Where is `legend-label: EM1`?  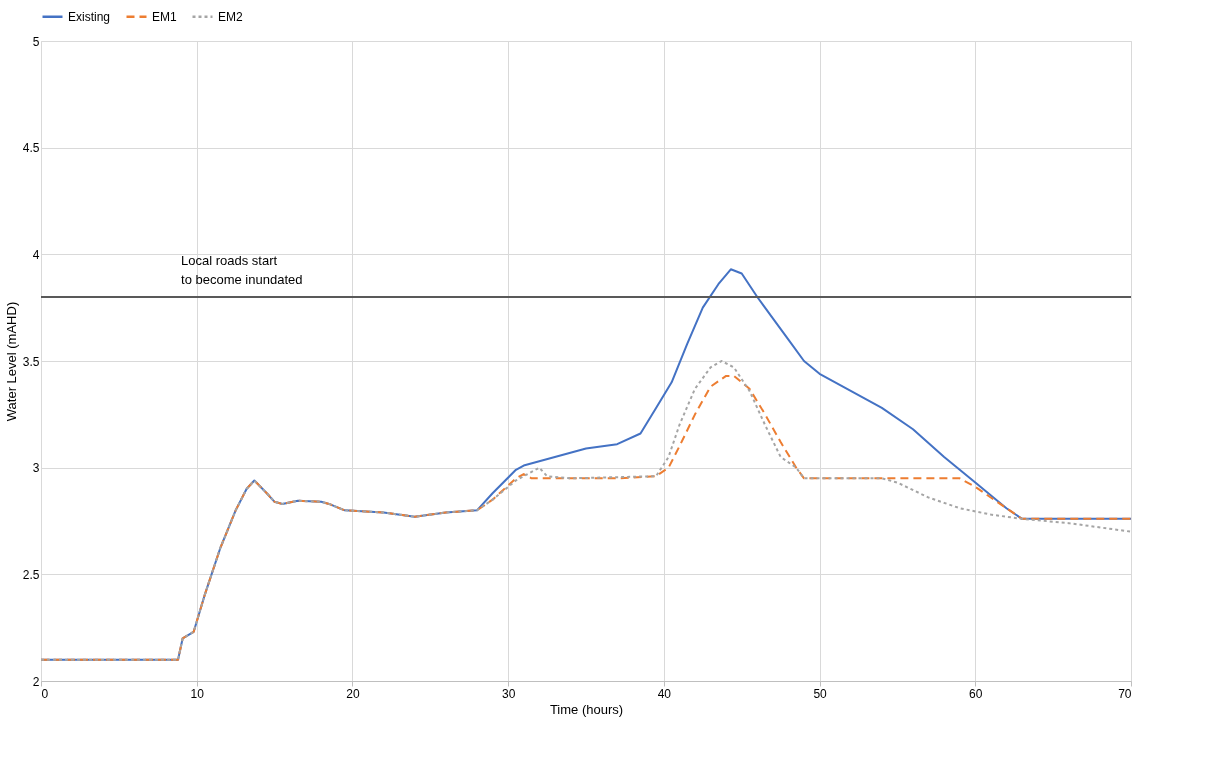
legend-label: EM1 is located at coordinates (164, 16).